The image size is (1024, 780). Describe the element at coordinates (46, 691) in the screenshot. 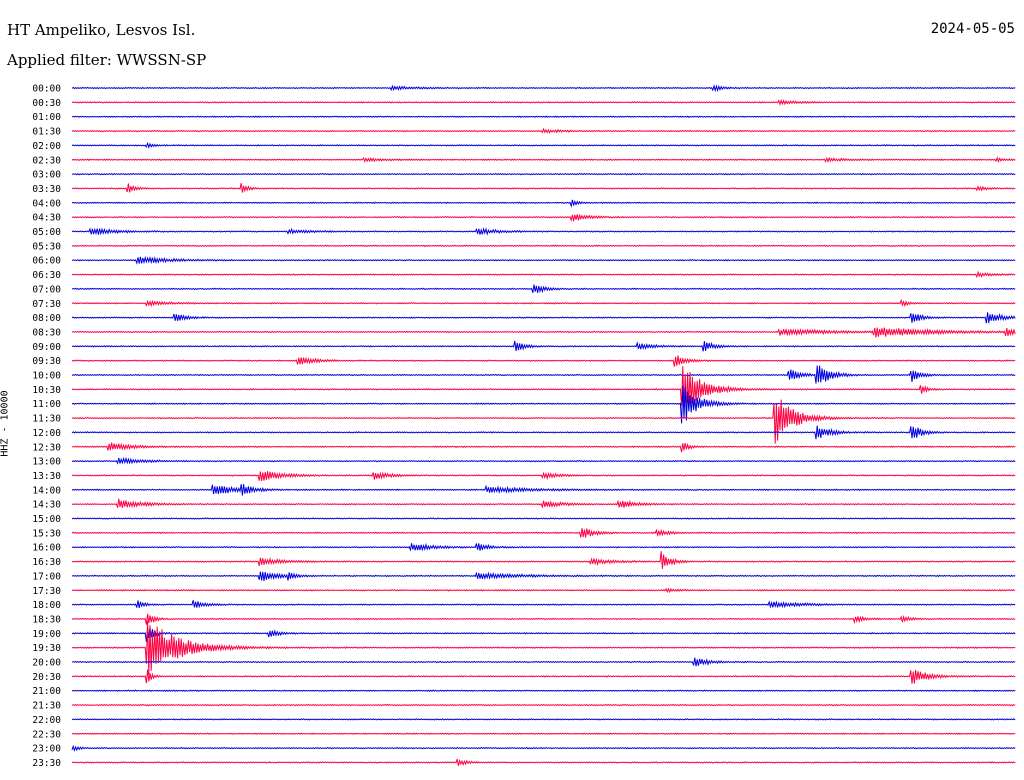

I see `time-label: 21:00` at that location.